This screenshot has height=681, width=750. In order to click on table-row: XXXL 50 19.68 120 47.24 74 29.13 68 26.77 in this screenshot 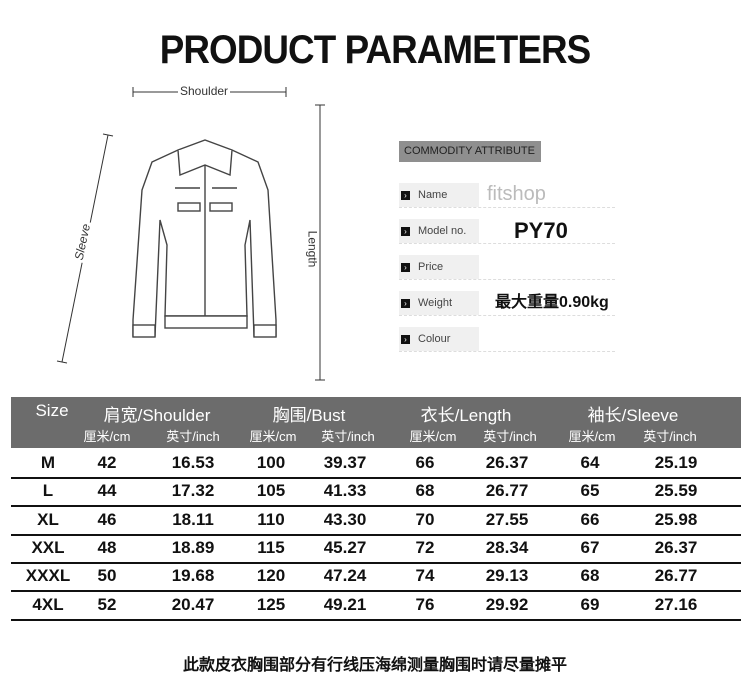, I will do `click(376, 577)`.